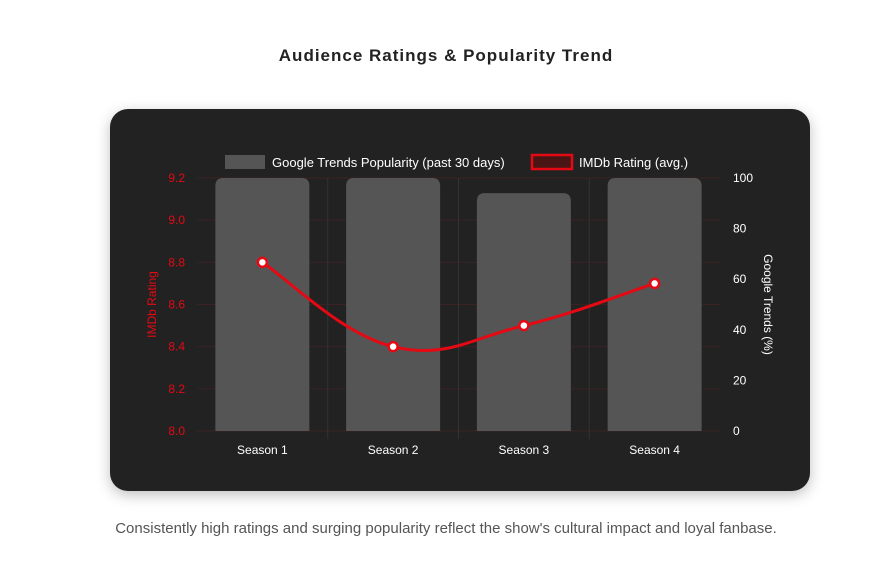 The image size is (892, 566). Describe the element at coordinates (176, 431) in the screenshot. I see `left-tick-label: 8.0` at that location.